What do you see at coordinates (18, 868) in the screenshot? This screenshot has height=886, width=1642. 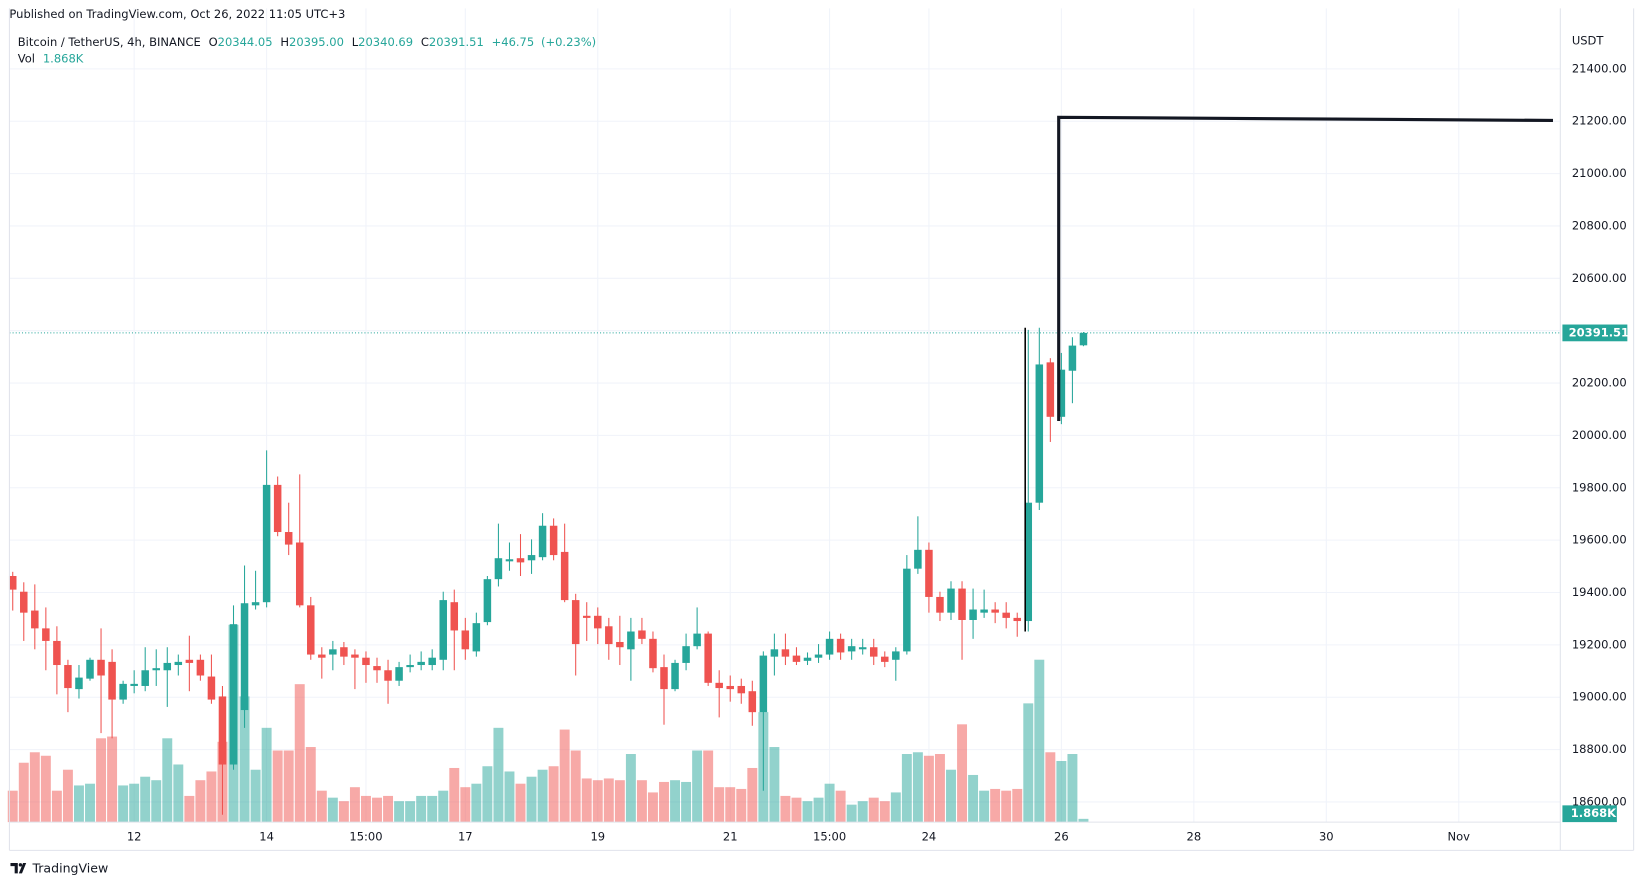 I see `brand-logo` at bounding box center [18, 868].